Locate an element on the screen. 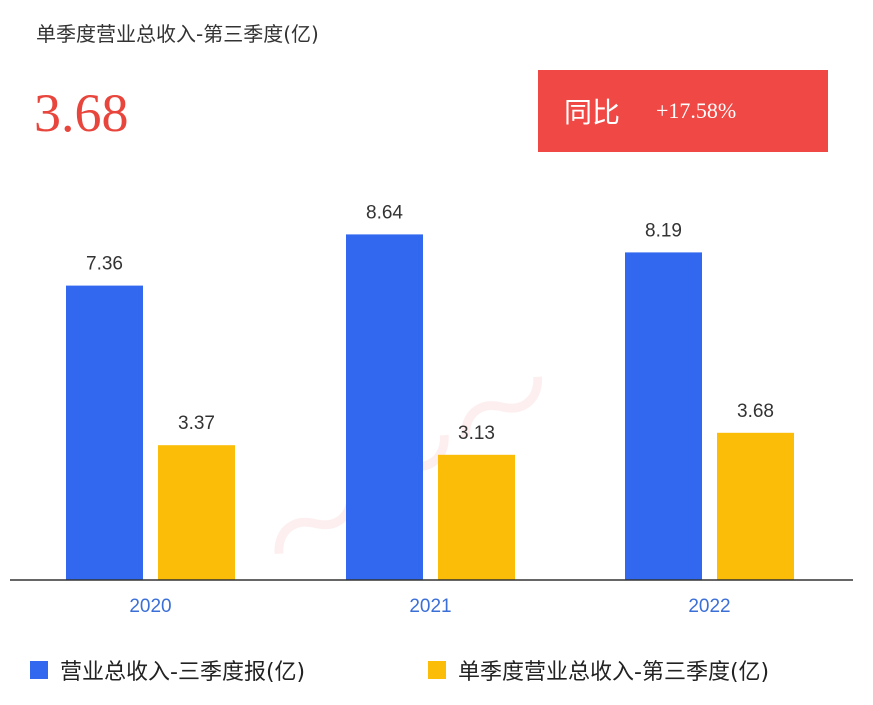 Image resolution: width=873 pixels, height=705 pixels. current-value: 3.68 is located at coordinates (81, 113).